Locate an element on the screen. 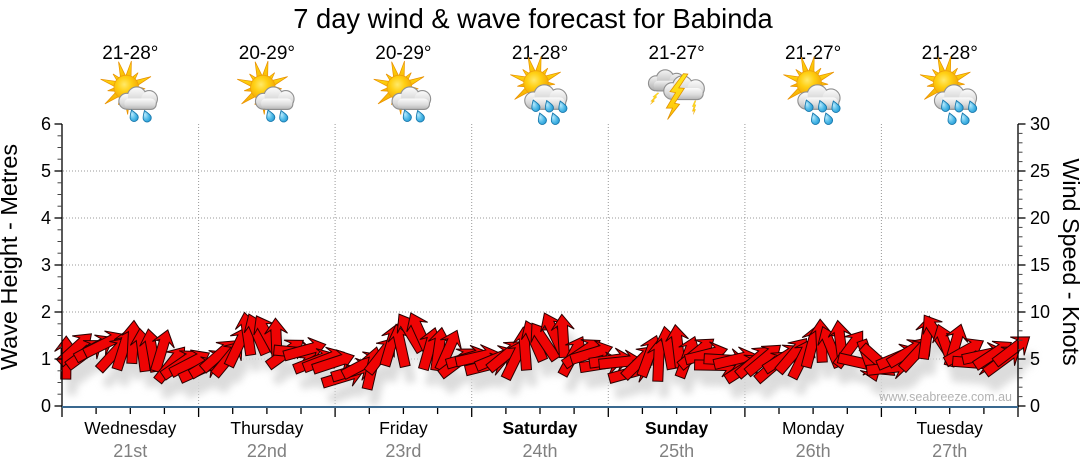 Image resolution: width=1080 pixels, height=475 pixels. svg-text: 23rd is located at coordinates (403, 451).